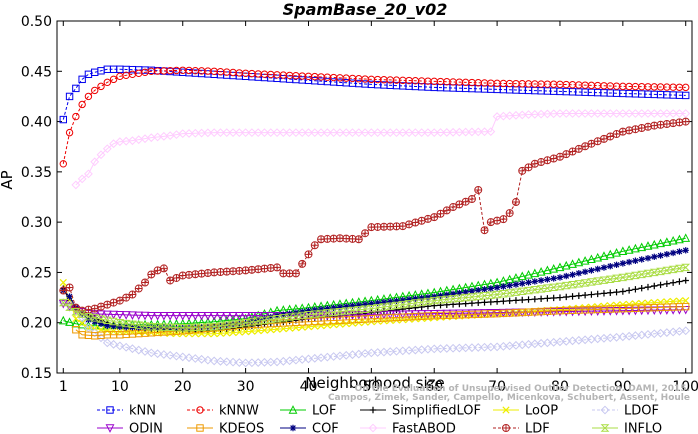 This screenshot has height=434, width=698. I want to click on x-tick-label: 1, so click(63, 387).